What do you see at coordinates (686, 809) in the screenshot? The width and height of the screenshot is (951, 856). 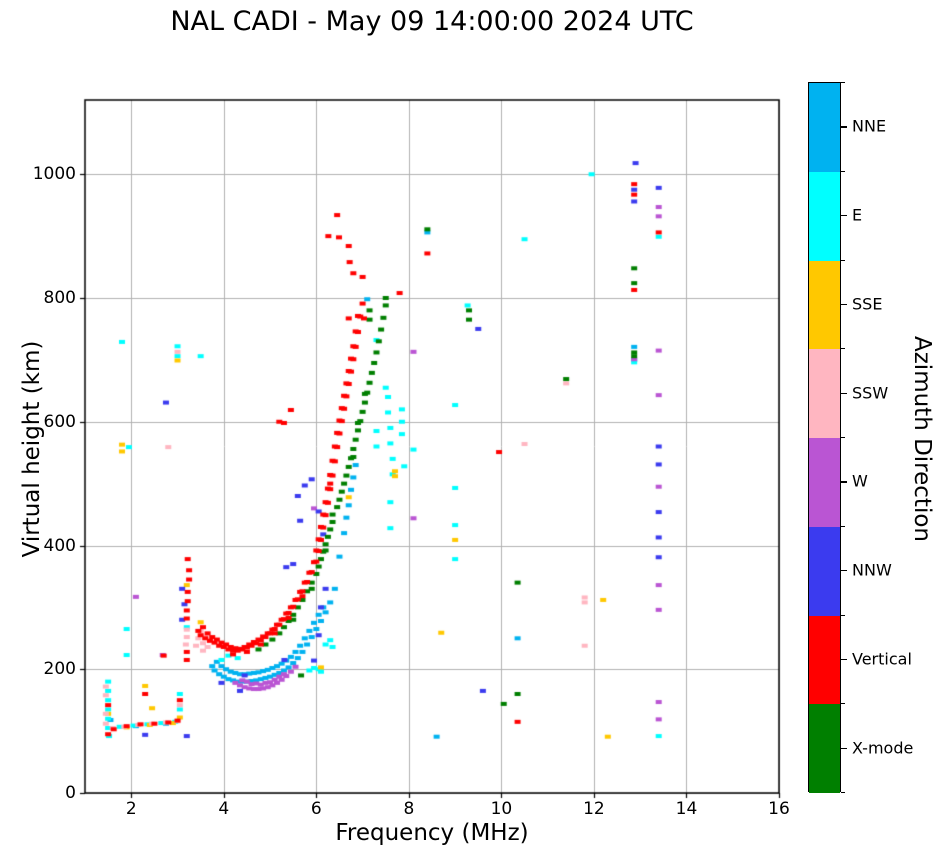 I see `x-tick-label: 14` at bounding box center [686, 809].